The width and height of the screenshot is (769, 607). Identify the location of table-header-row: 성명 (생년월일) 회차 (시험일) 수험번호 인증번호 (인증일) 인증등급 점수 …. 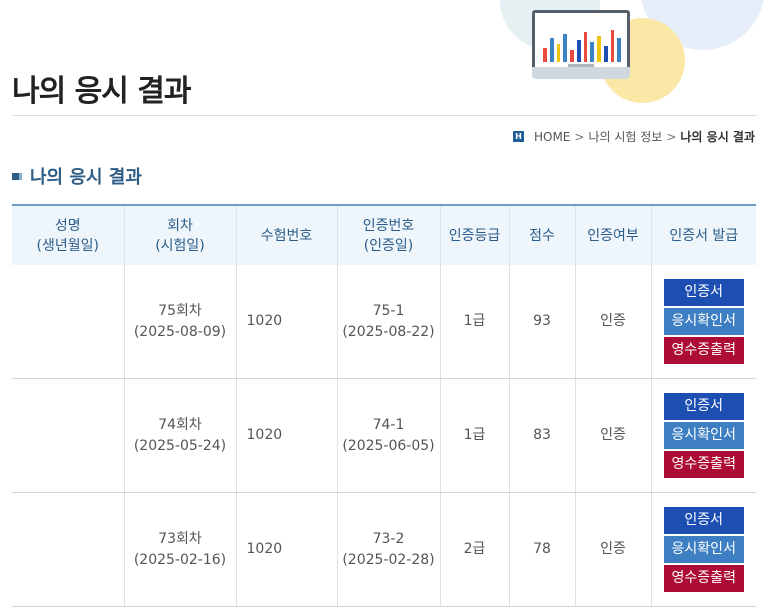
(384, 234).